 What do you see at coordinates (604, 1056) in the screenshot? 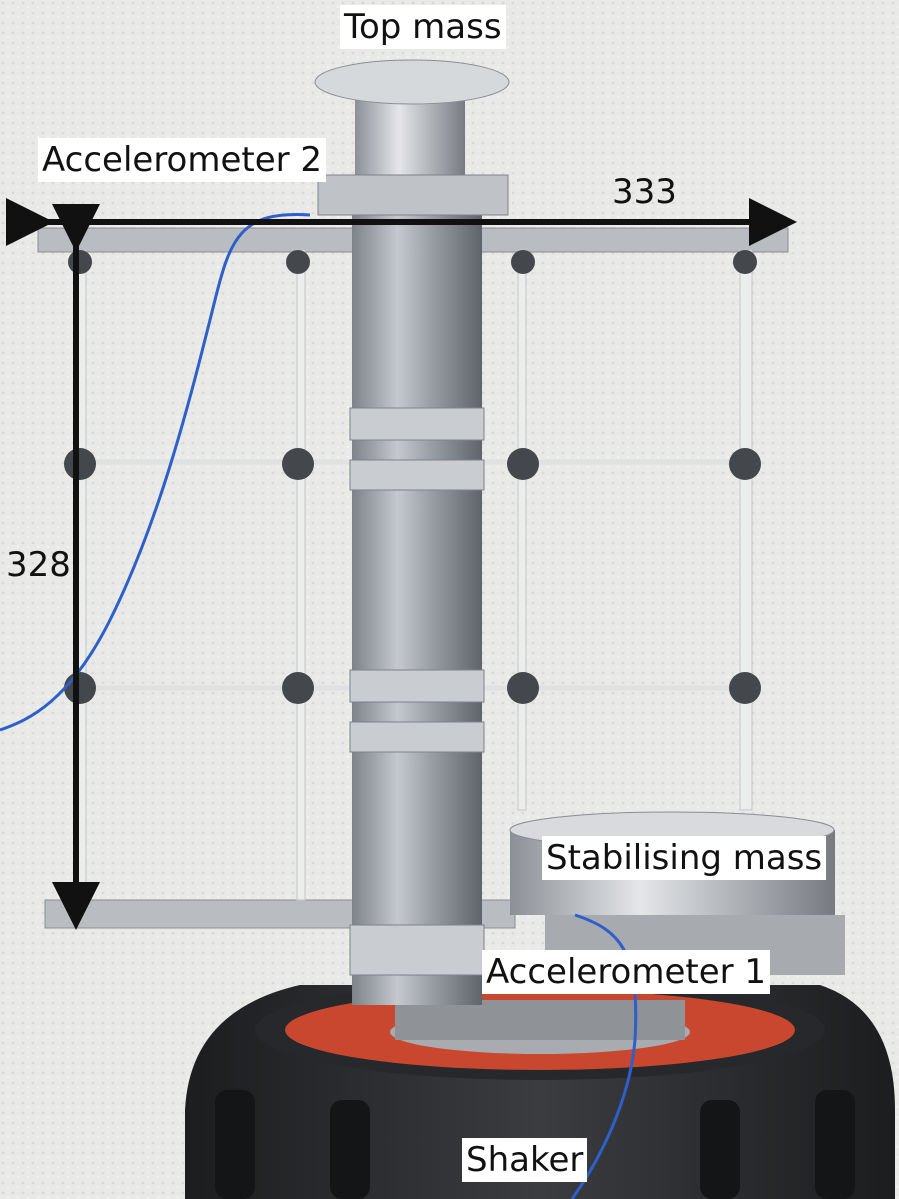
I see `accelerometer-1-cable` at bounding box center [604, 1056].